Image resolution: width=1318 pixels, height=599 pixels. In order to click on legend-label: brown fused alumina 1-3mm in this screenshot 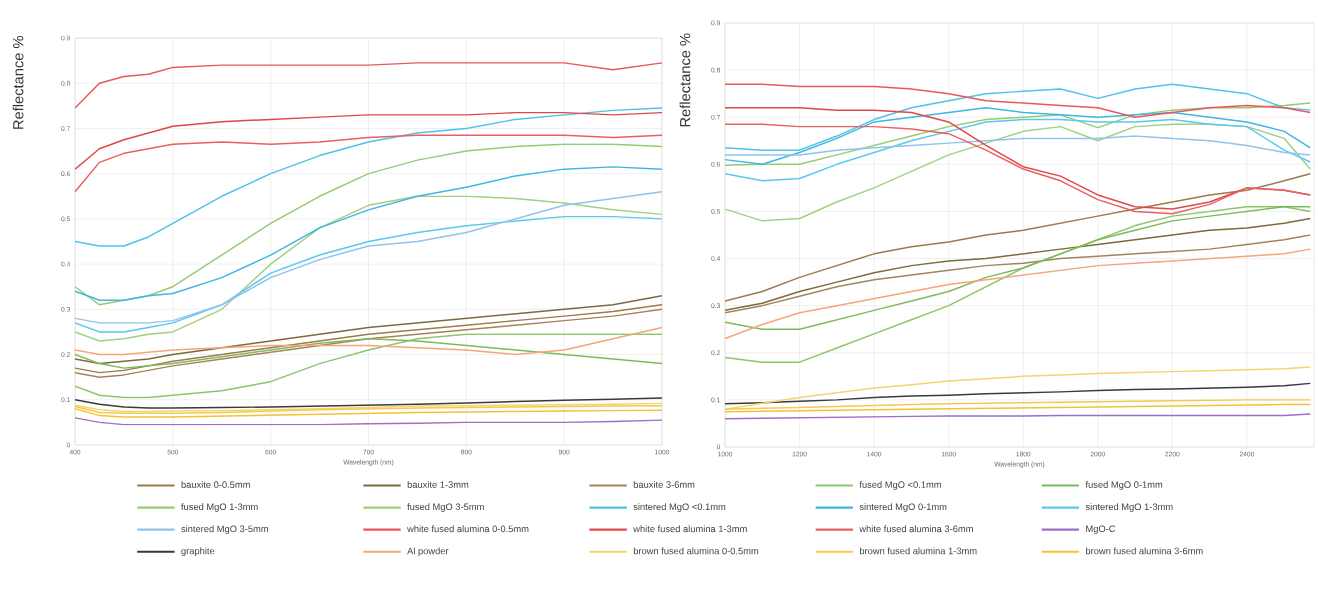, I will do `click(918, 551)`.